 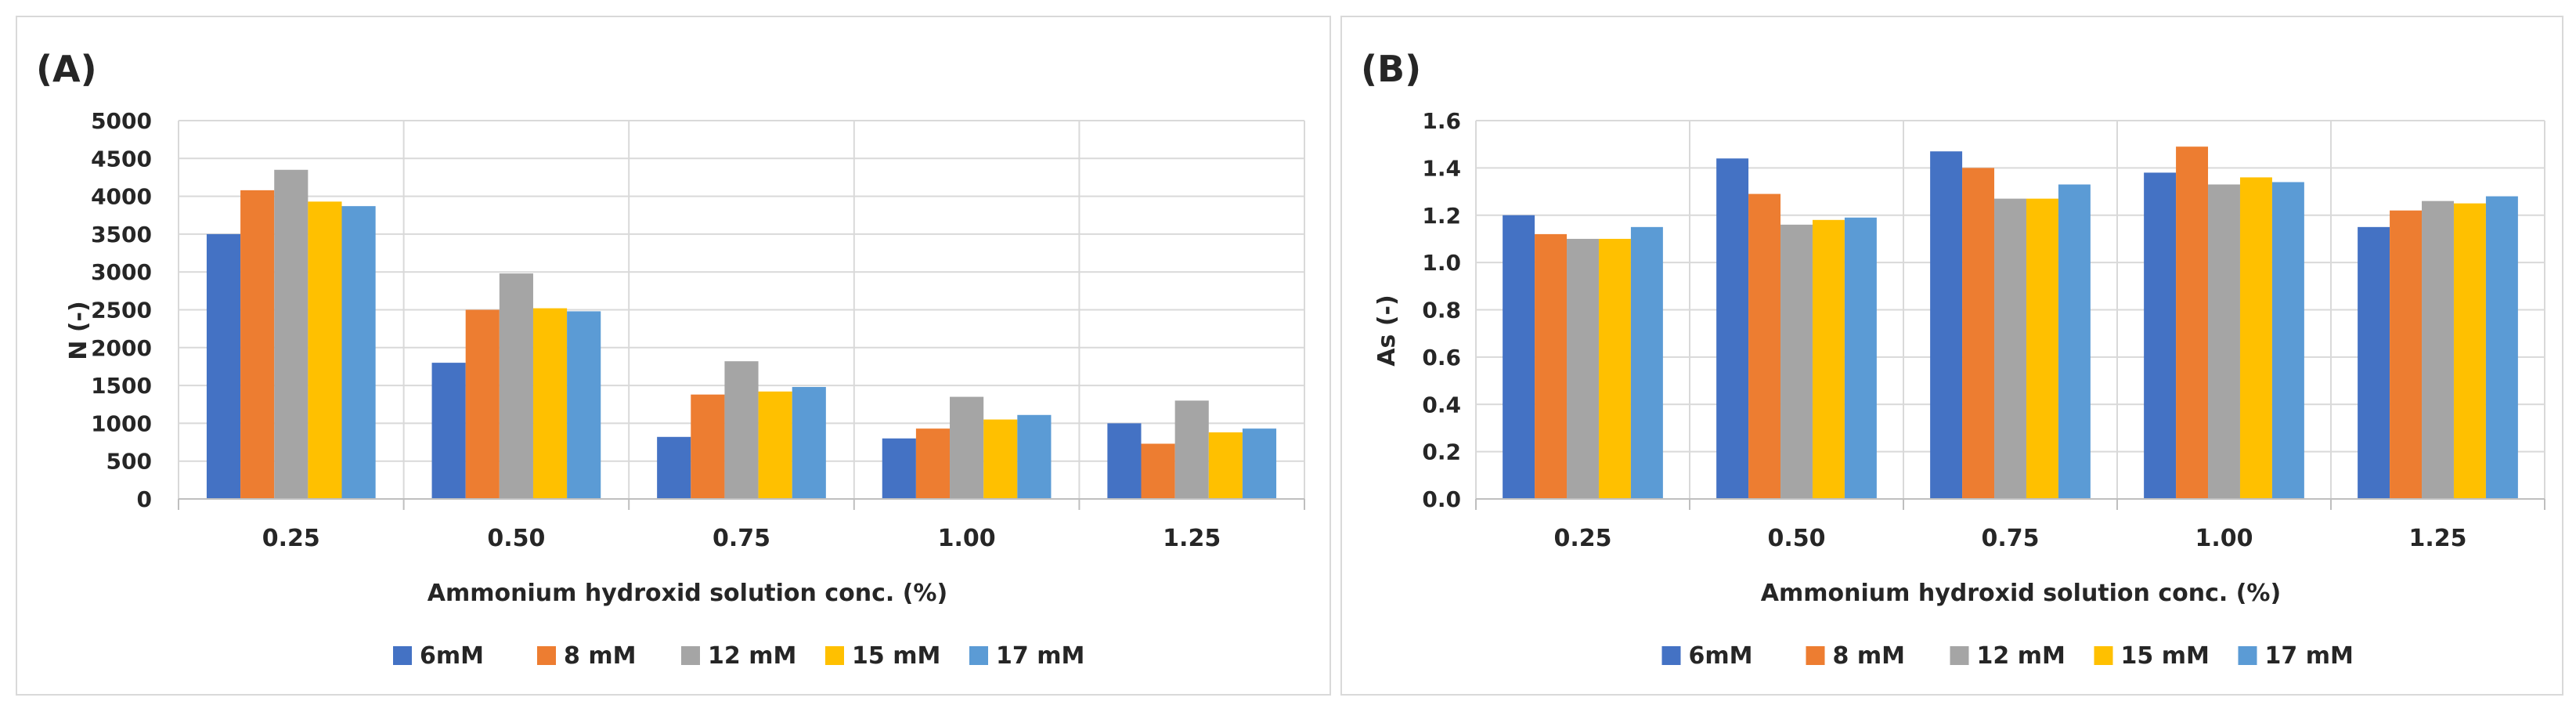 What do you see at coordinates (482, 404) in the screenshot?
I see `bar-a-8mm-0.50` at bounding box center [482, 404].